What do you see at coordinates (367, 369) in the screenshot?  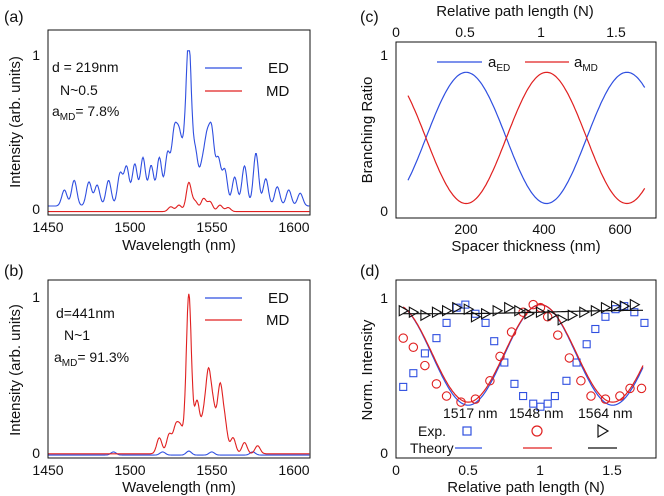 I see `panel-d-ylabel: Norm. Intensity` at bounding box center [367, 369].